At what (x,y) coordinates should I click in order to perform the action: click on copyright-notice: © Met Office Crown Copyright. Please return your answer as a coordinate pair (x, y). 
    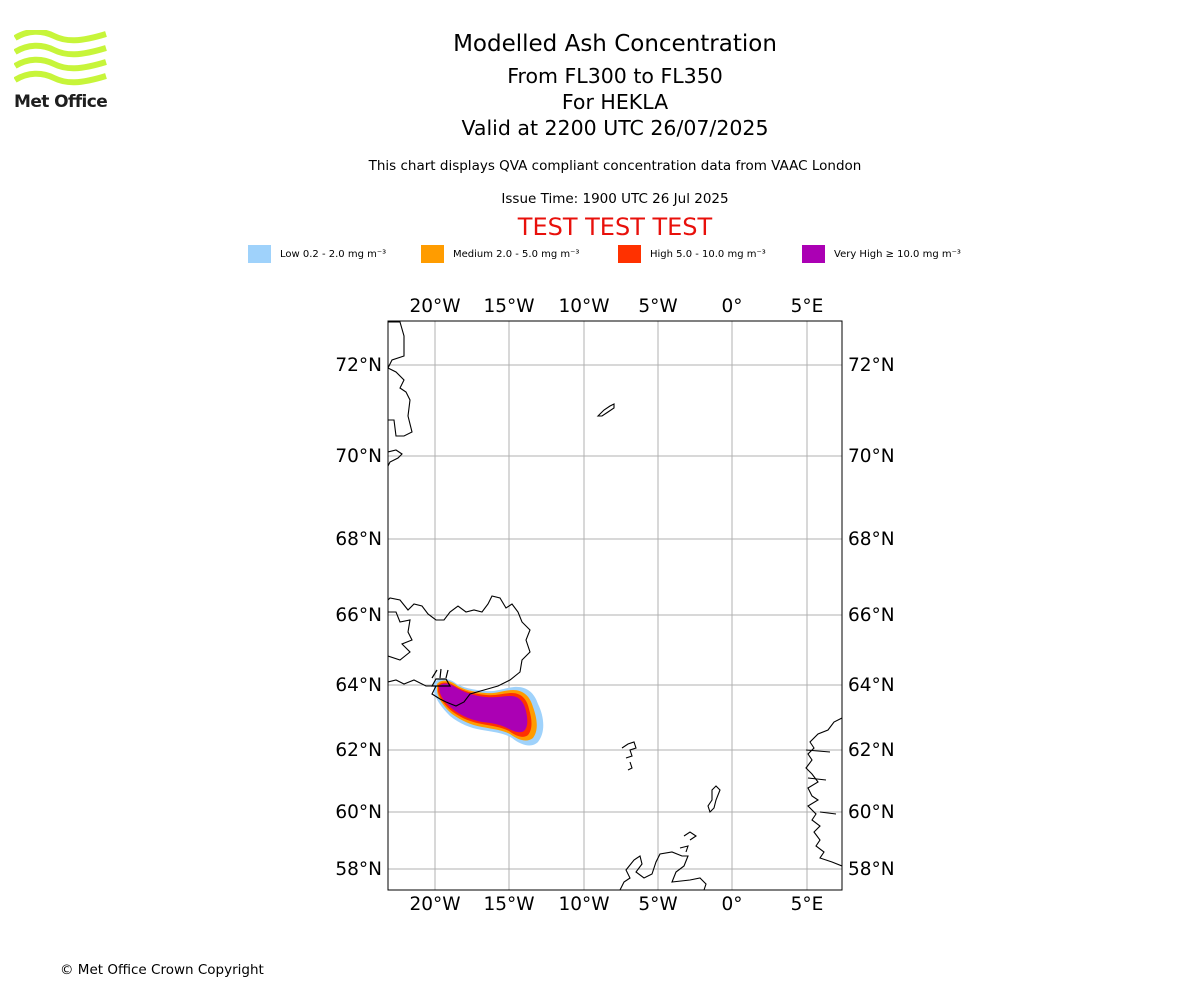
    Looking at the image, I should click on (162, 970).